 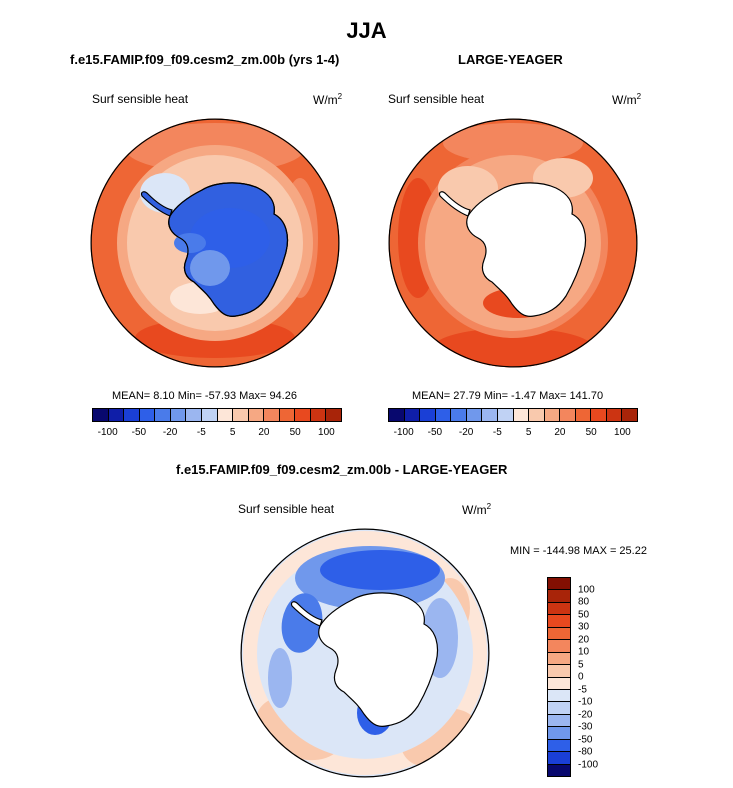 I want to click on colorbar-tick-label: -30, so click(x=585, y=727).